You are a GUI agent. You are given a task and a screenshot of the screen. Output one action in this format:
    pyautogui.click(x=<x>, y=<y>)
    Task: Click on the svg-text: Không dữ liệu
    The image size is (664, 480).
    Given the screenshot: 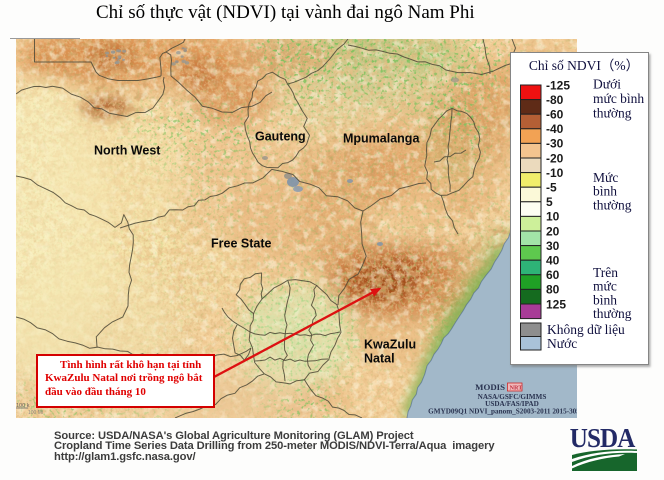 What is the action you would take?
    pyautogui.click(x=586, y=329)
    